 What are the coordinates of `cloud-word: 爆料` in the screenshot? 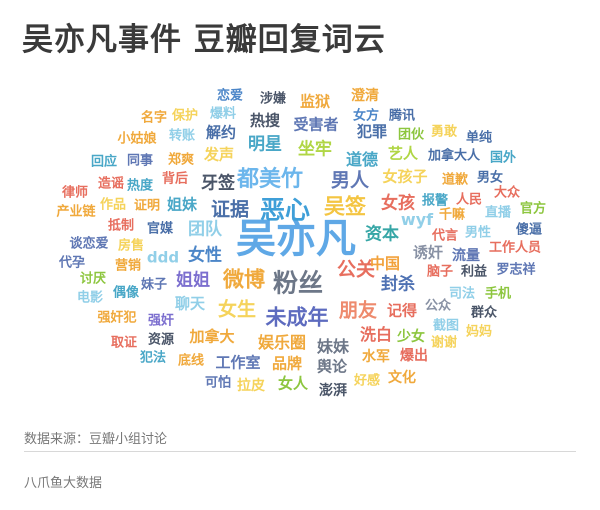 It's located at (223, 114).